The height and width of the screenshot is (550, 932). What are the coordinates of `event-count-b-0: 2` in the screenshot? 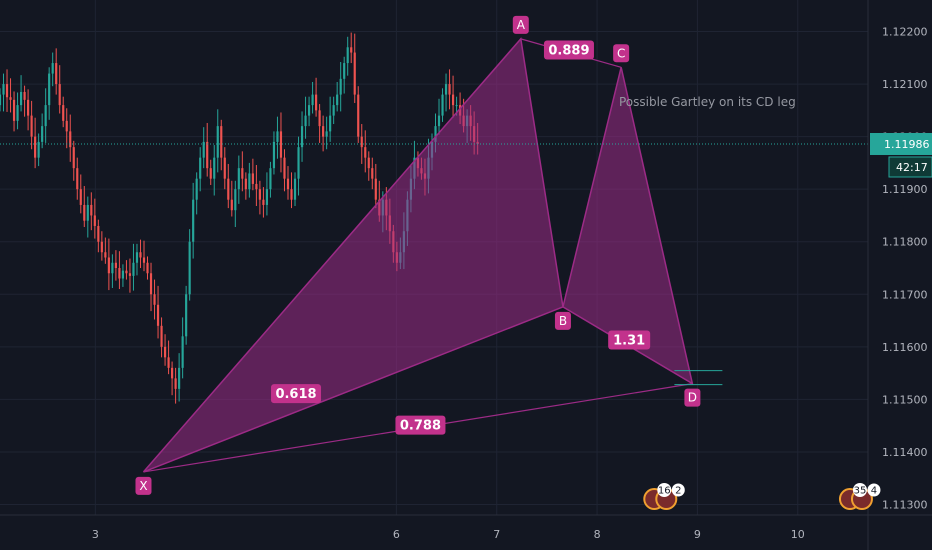 It's located at (678, 491).